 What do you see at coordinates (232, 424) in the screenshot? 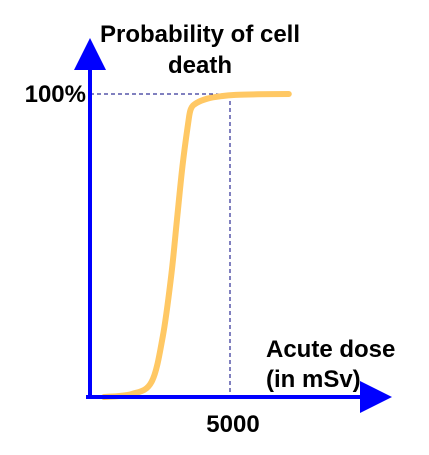
I see `x-tick-label-5000: 5000` at bounding box center [232, 424].